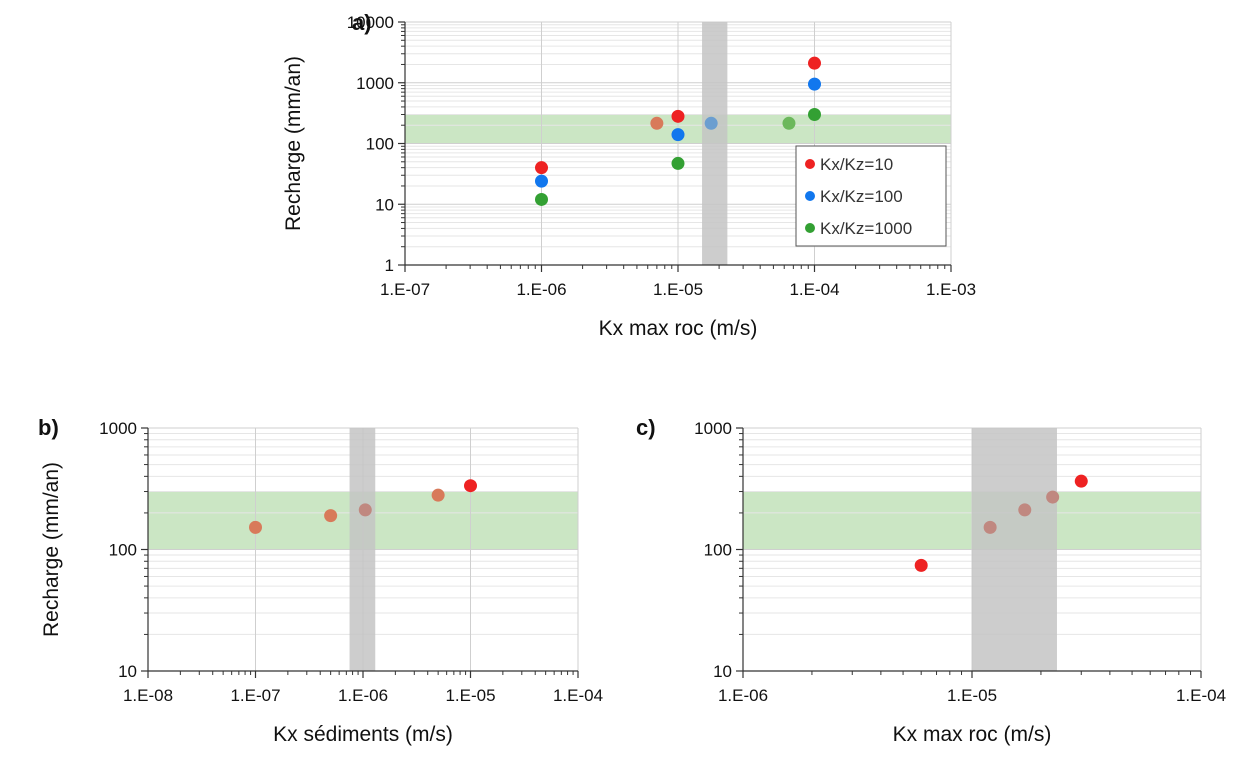  I want to click on x-axis-title: Kx sédiments (m/s), so click(363, 734).